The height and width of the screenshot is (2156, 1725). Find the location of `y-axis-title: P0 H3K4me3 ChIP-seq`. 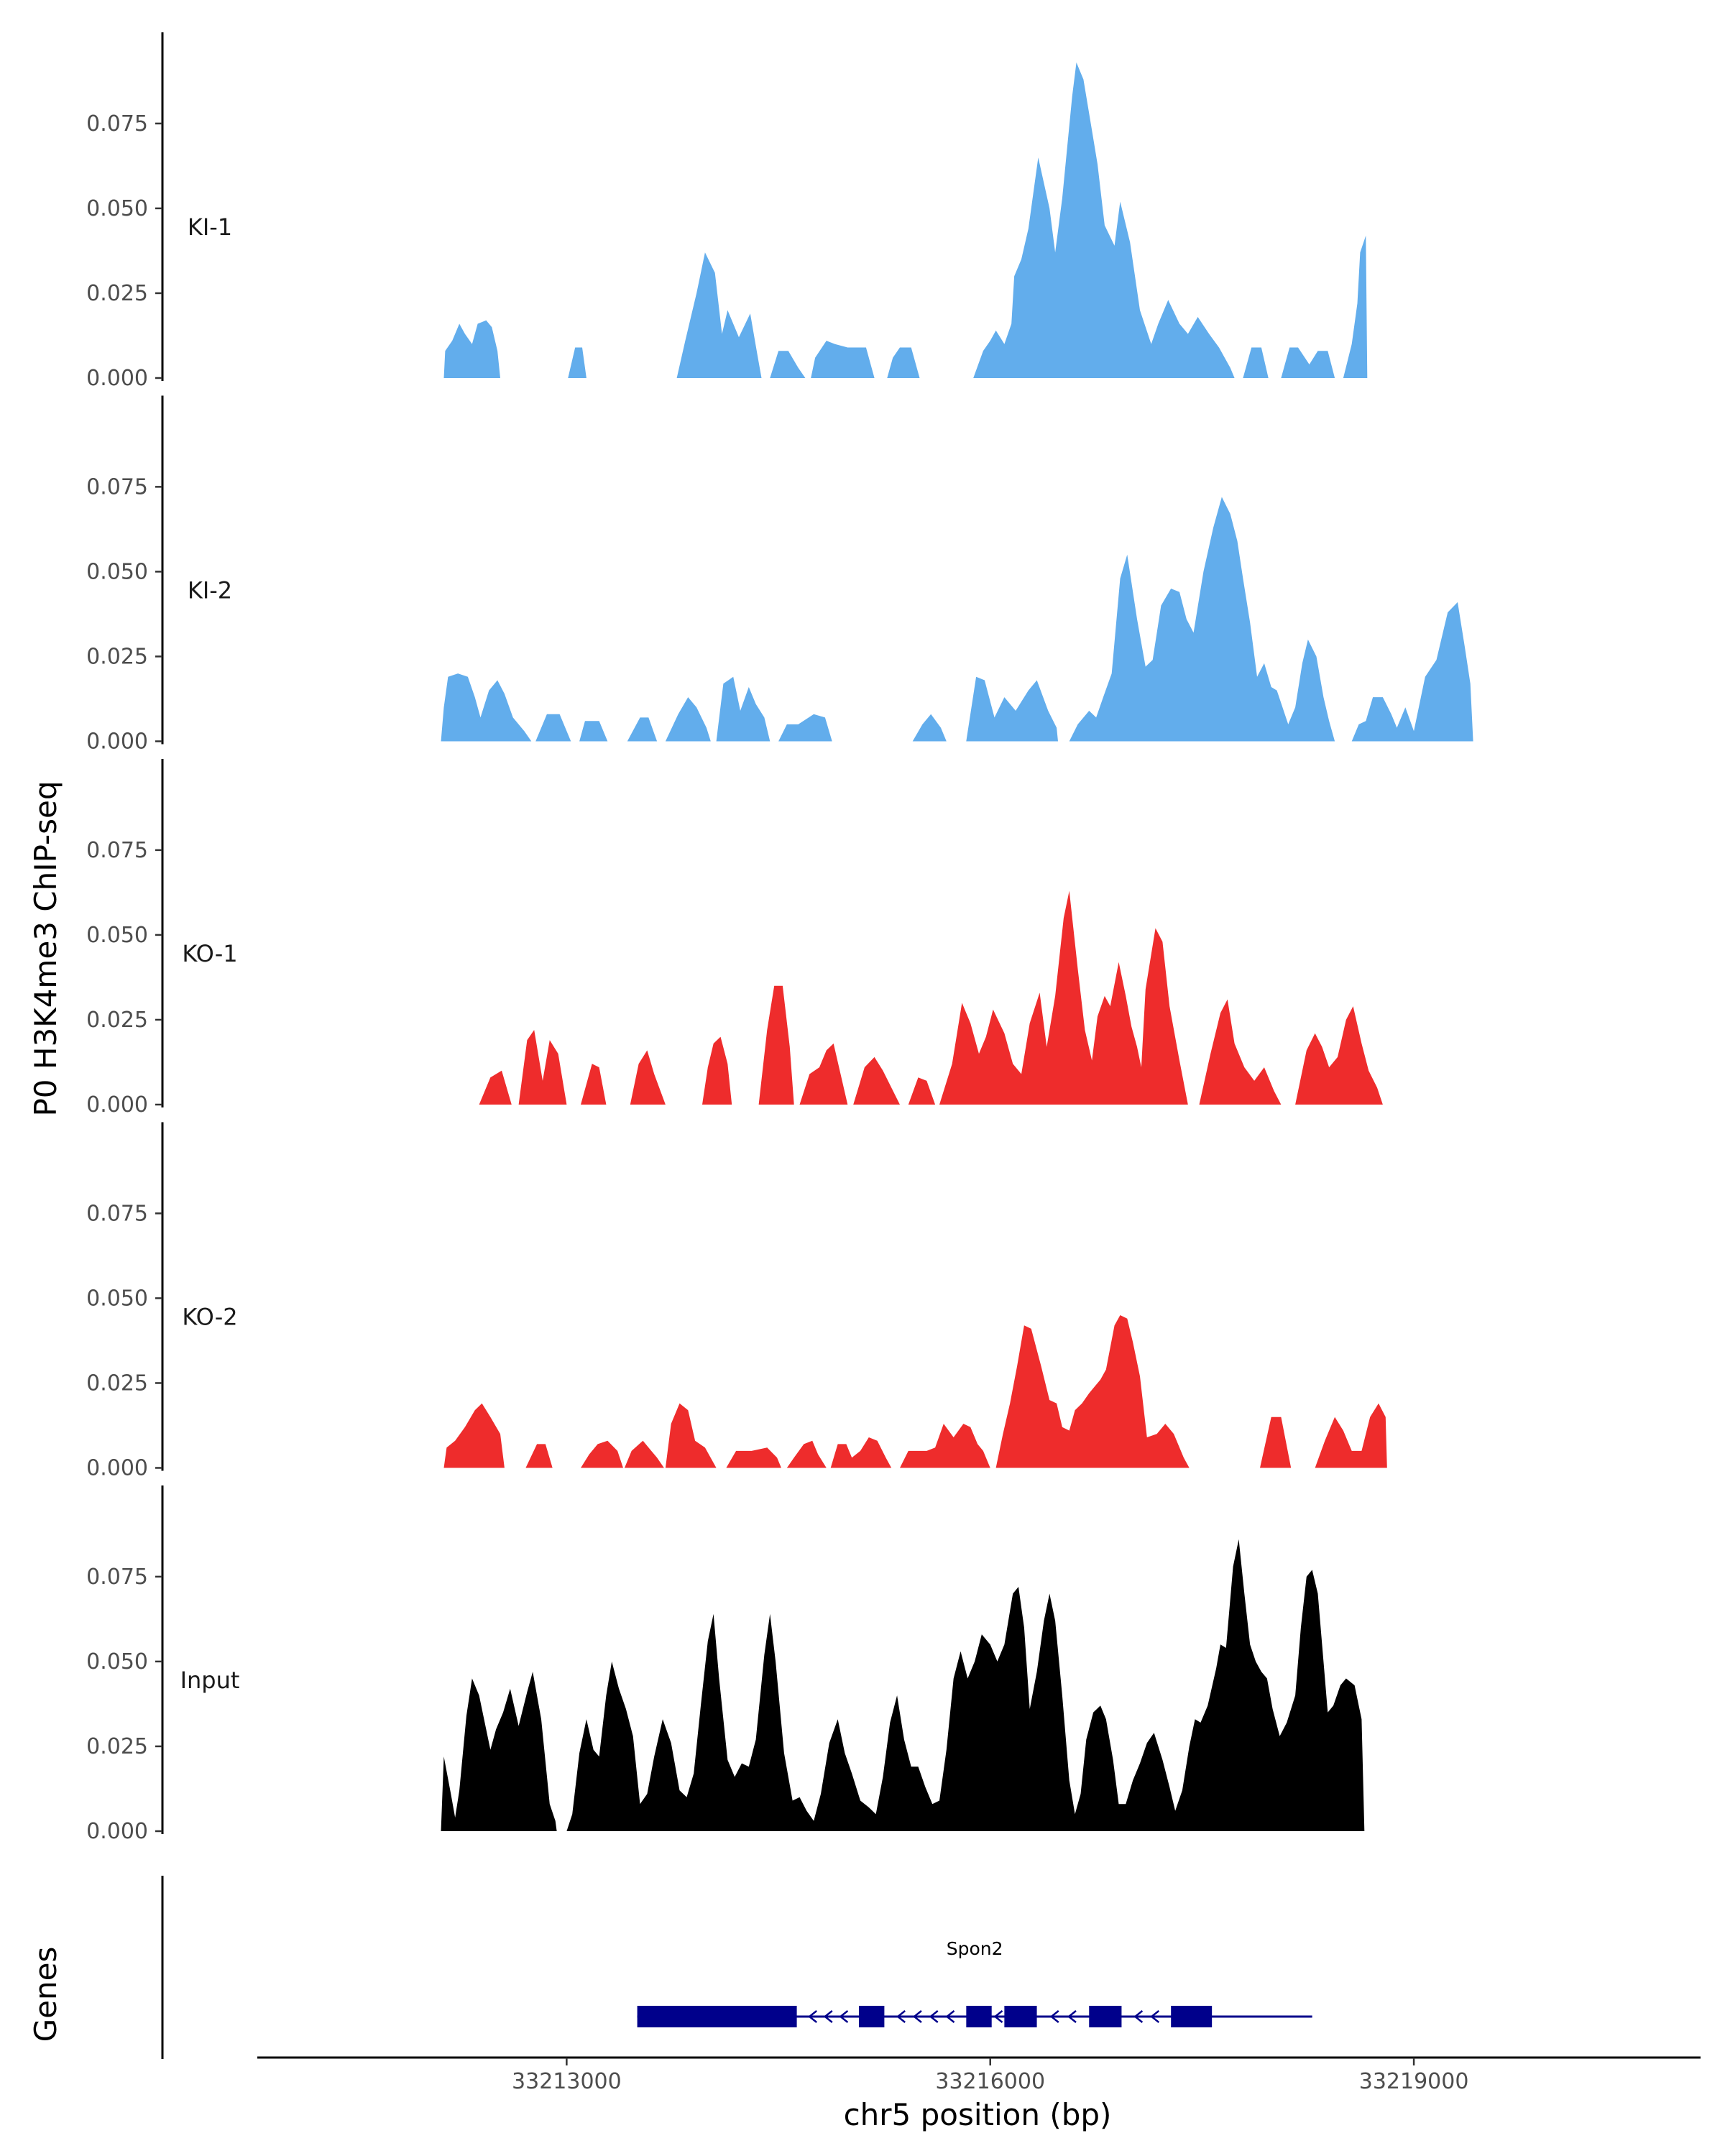

y-axis-title: P0 H3K4me3 ChIP-seq is located at coordinates (45, 948).